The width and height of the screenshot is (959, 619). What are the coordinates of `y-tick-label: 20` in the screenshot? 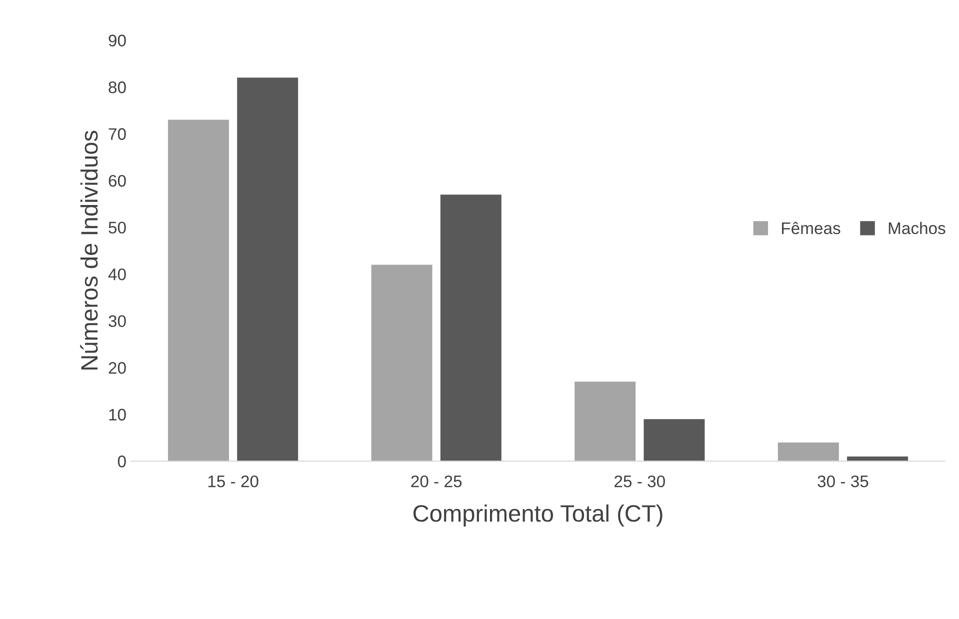 It's located at (117, 368).